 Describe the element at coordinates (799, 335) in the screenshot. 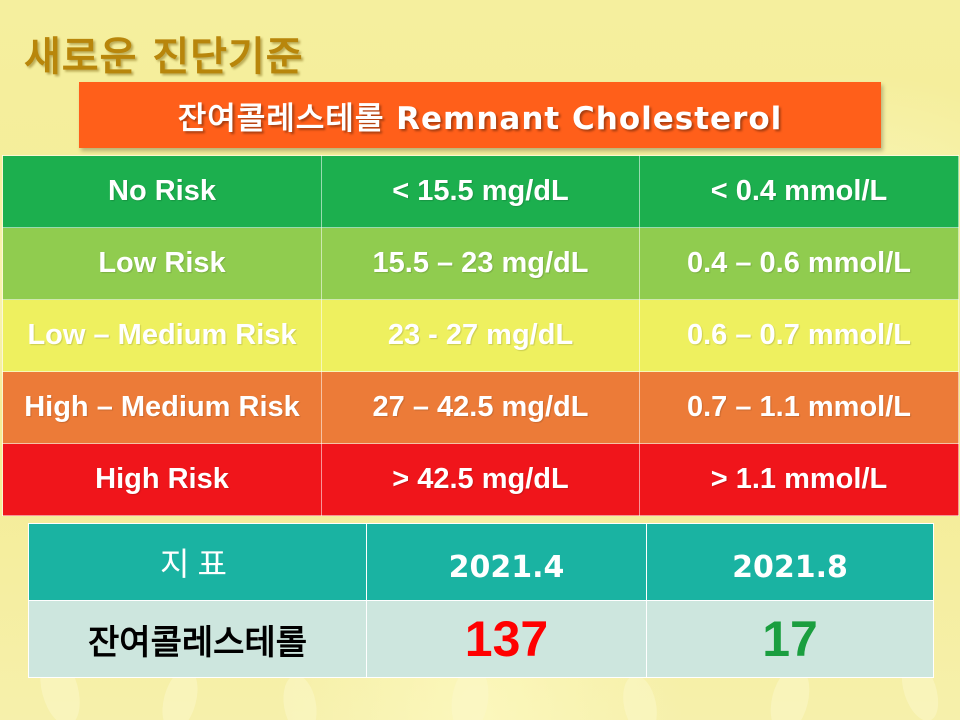

I see `mmol-range-cell: 0.6 – 0.7 mmol/L` at that location.